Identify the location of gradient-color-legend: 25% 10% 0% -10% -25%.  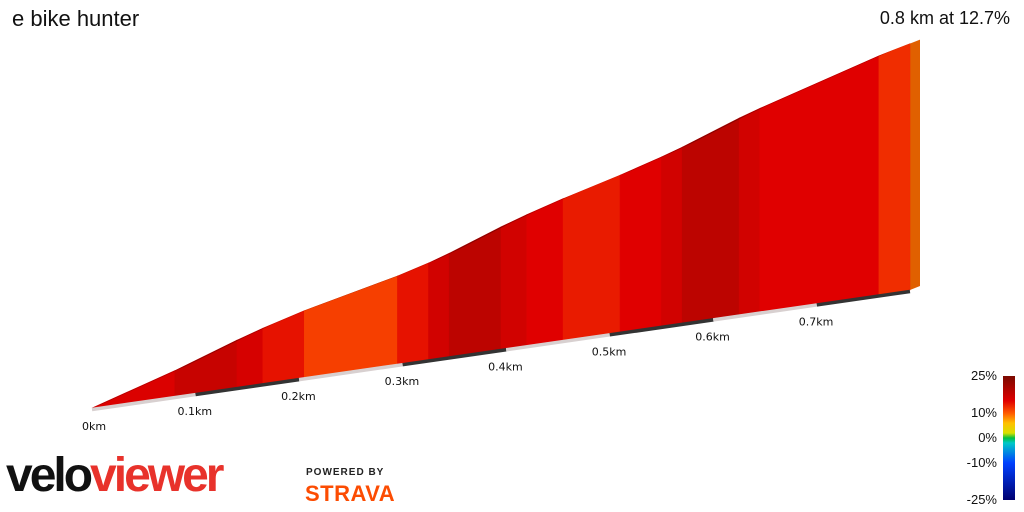
(991, 437).